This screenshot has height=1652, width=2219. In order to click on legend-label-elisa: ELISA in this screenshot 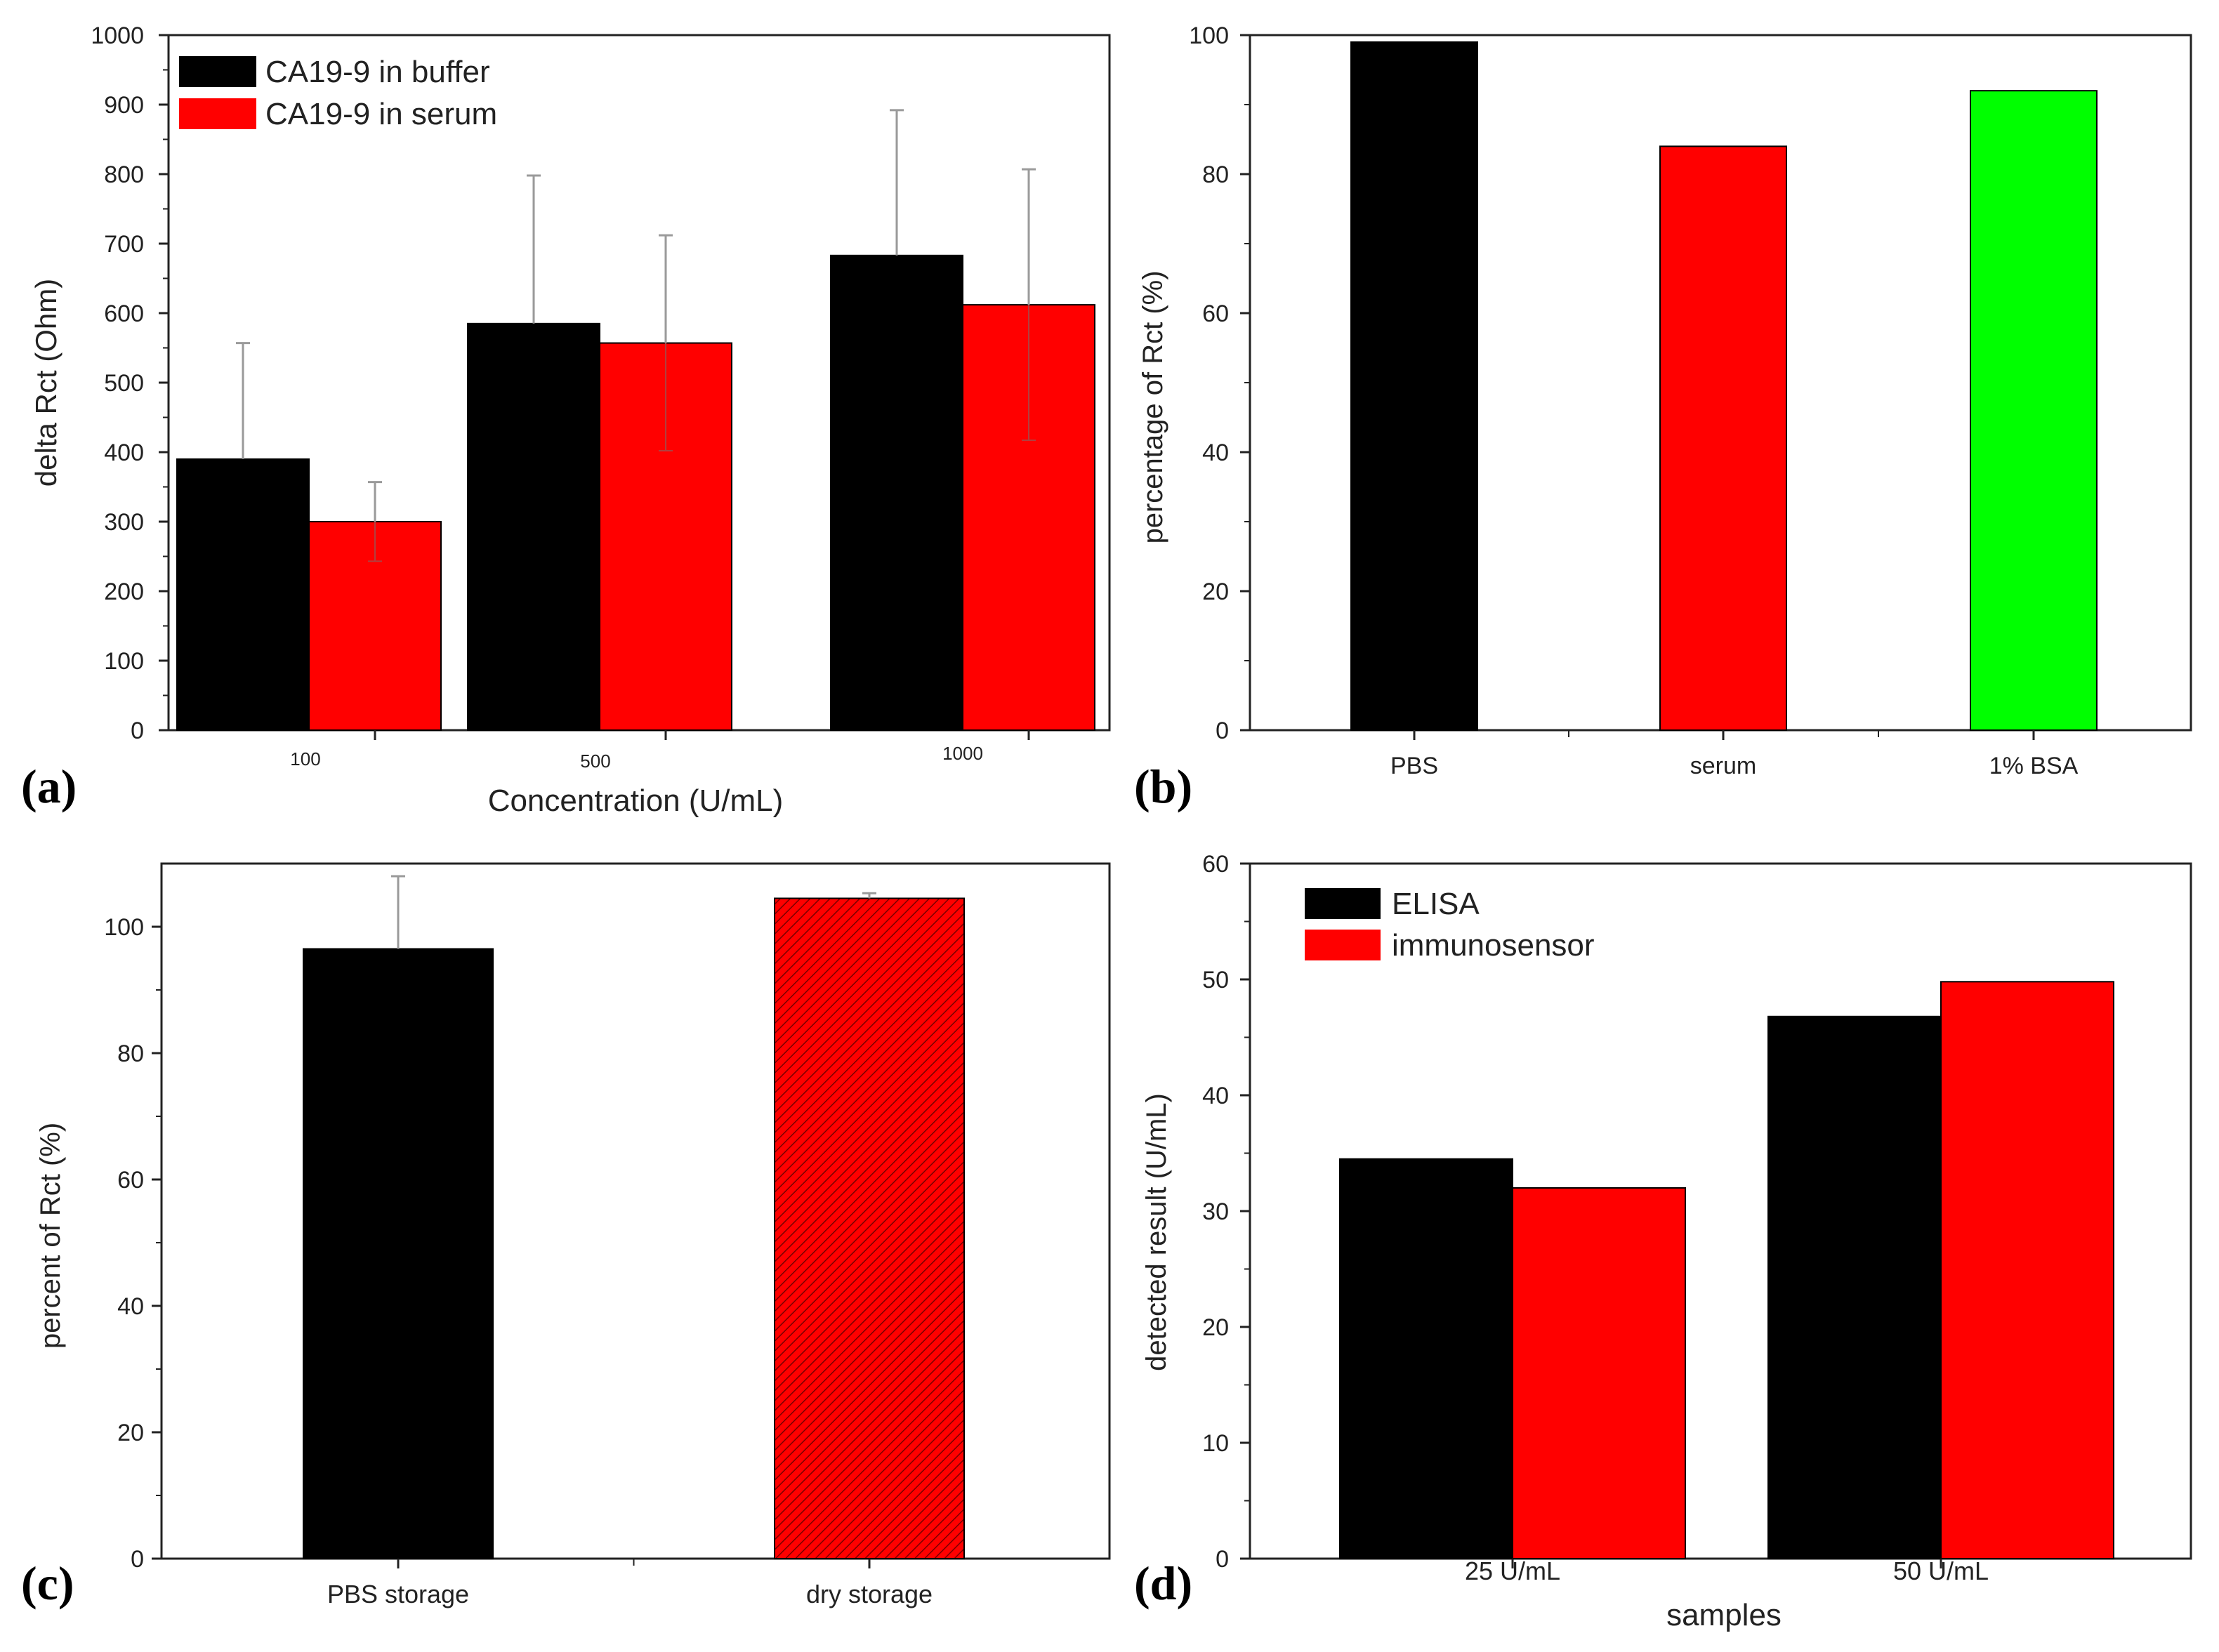, I will do `click(1436, 904)`.